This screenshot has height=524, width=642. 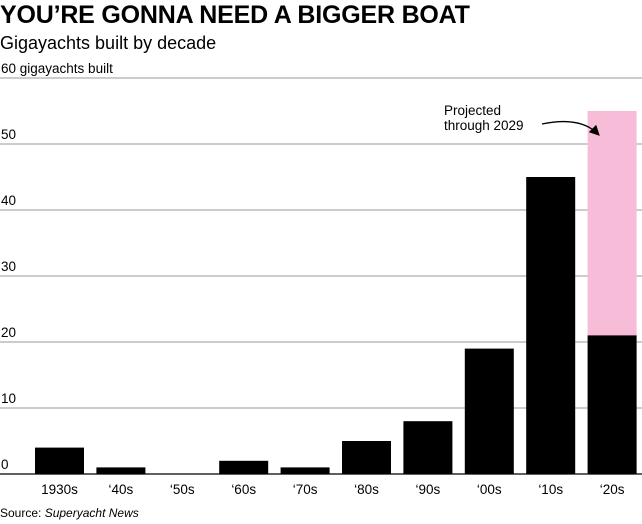 I want to click on y-tick-label: 50, so click(x=8, y=134).